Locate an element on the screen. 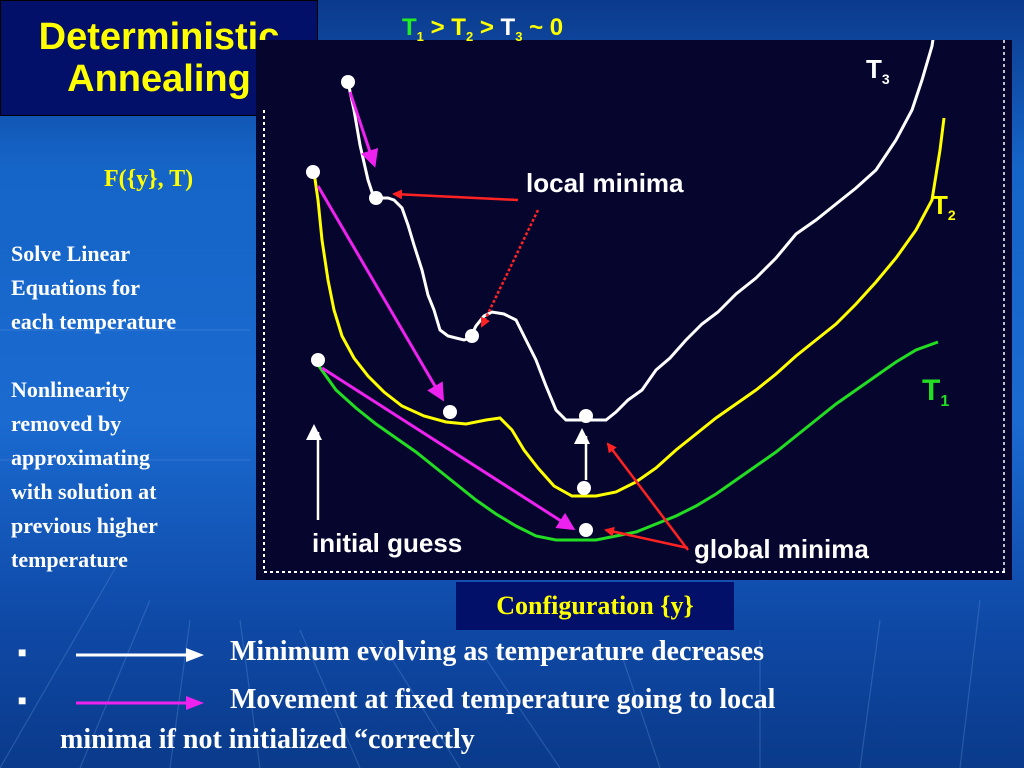 This screenshot has width=1024, height=768. dot-t3-local is located at coordinates (376, 198).